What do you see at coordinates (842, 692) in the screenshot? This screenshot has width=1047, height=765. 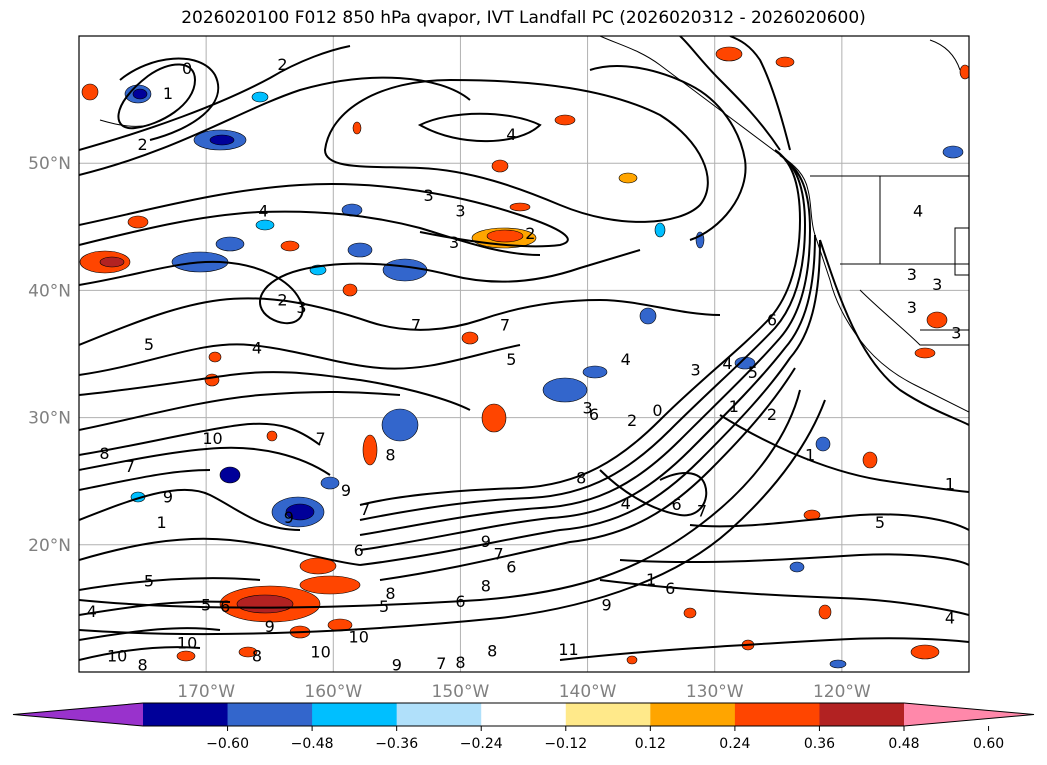 I see `lon-label: 120°W` at bounding box center [842, 692].